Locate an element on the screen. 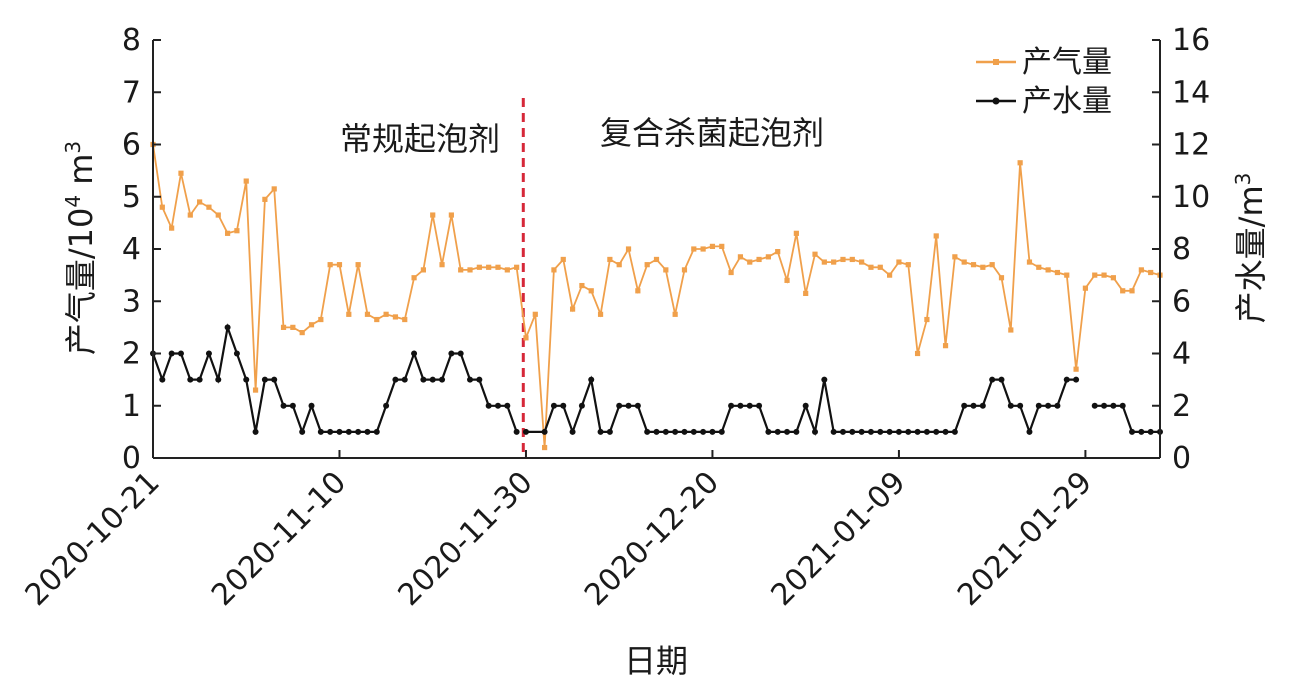 The width and height of the screenshot is (1291, 700). left-tick-label: 5 is located at coordinates (131, 197).